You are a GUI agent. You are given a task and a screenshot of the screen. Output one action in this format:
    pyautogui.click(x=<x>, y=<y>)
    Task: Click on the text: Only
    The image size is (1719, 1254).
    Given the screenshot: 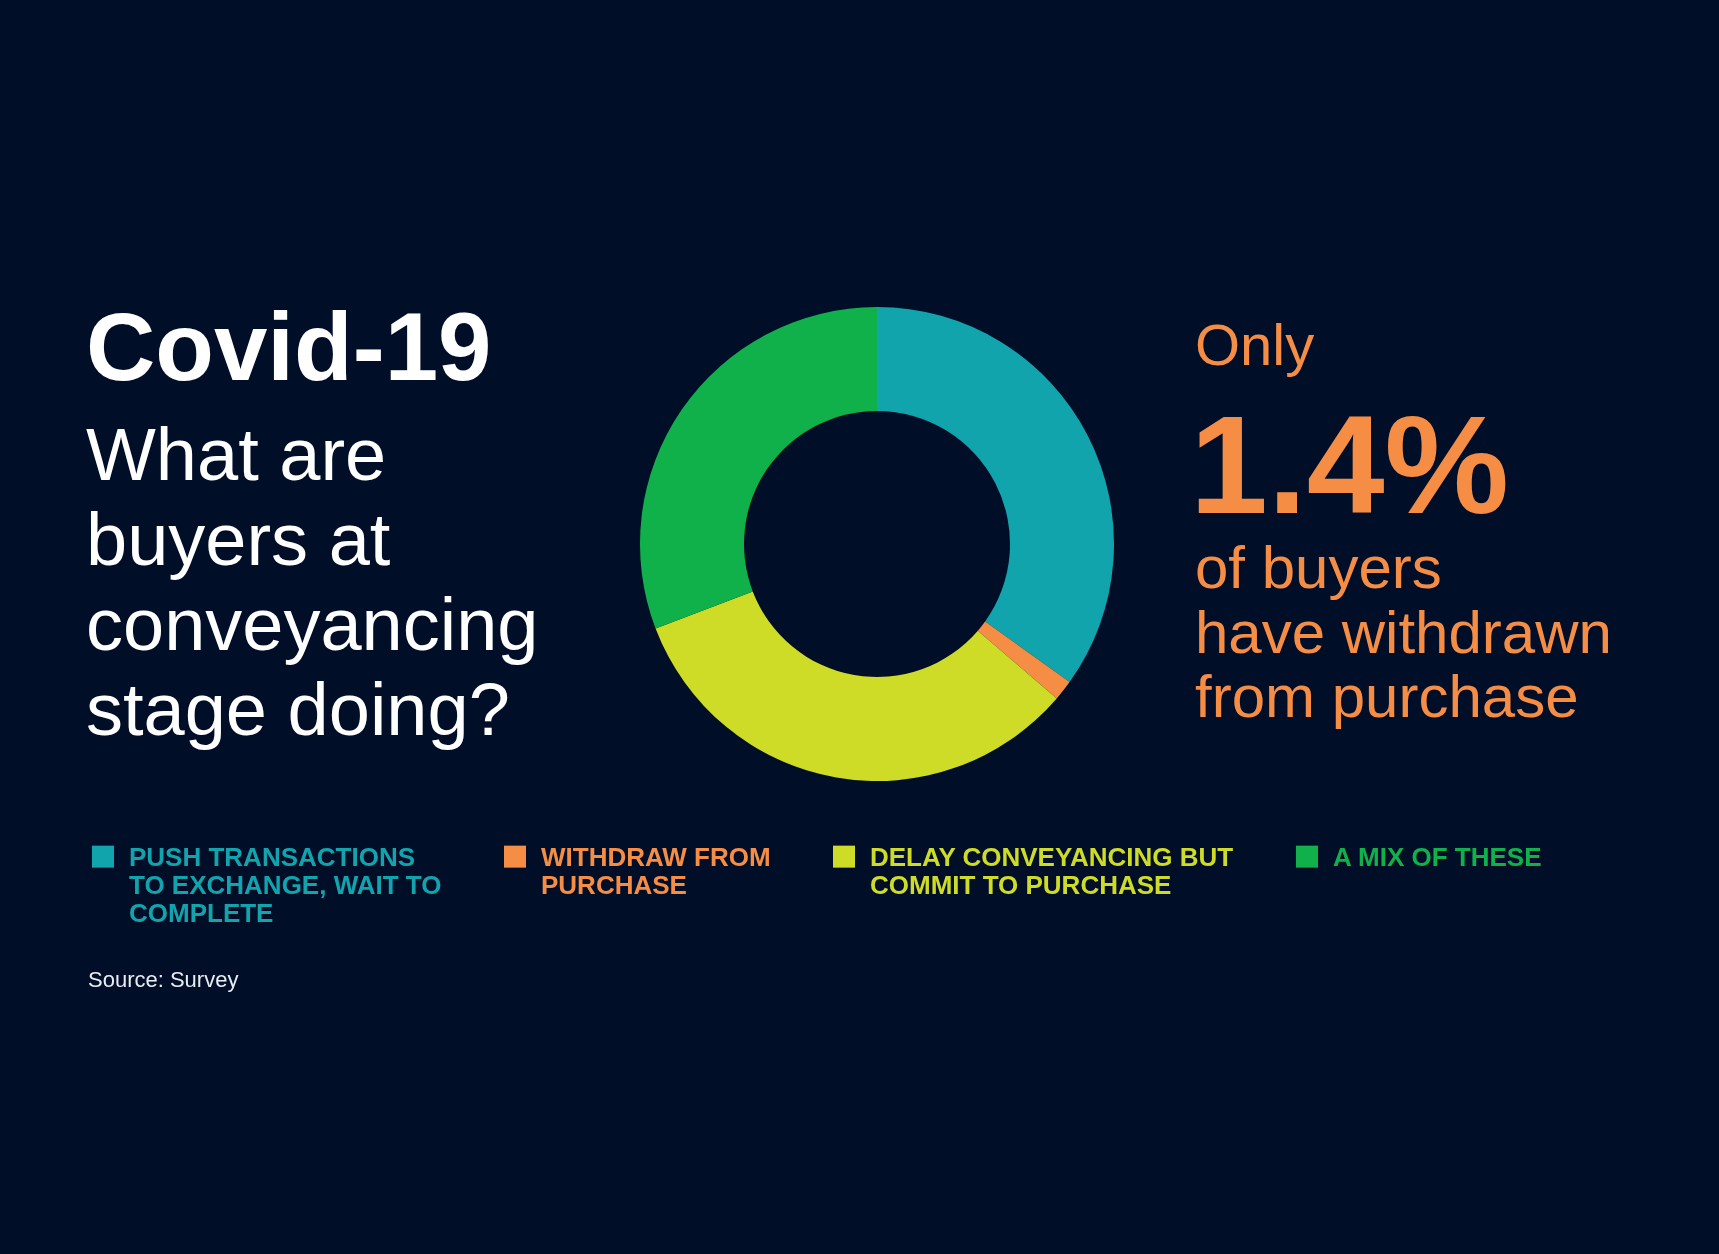 What is the action you would take?
    pyautogui.click(x=1255, y=344)
    